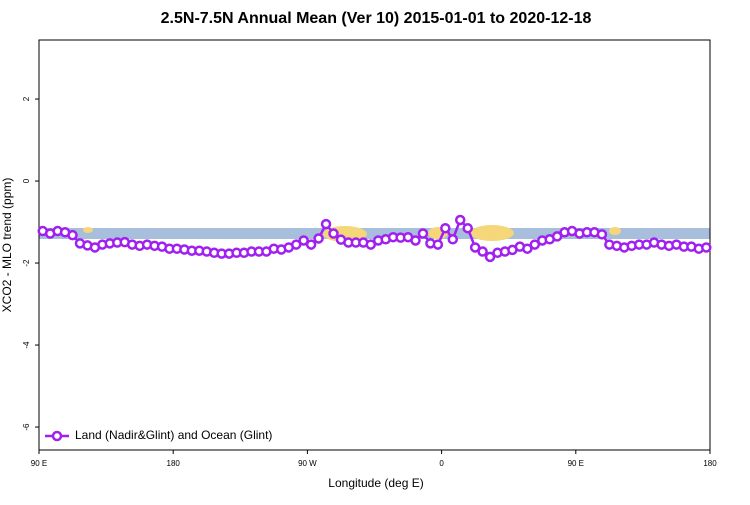 The image size is (750, 505). I want to click on y-tick-label: 0, so click(26, 180).